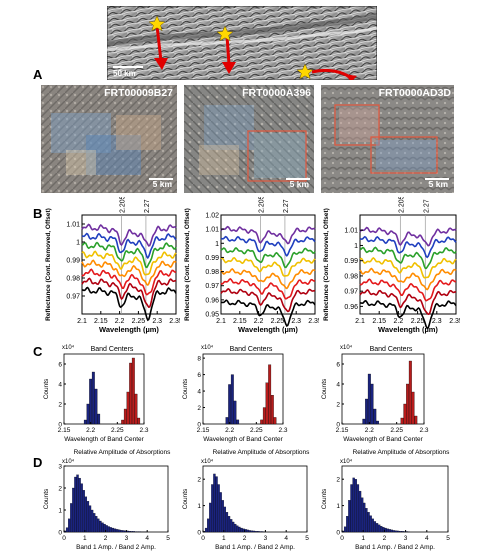 The width and height of the screenshot is (484, 557). Describe the element at coordinates (199, 359) in the screenshot. I see `y-tick-label: 8` at that location.